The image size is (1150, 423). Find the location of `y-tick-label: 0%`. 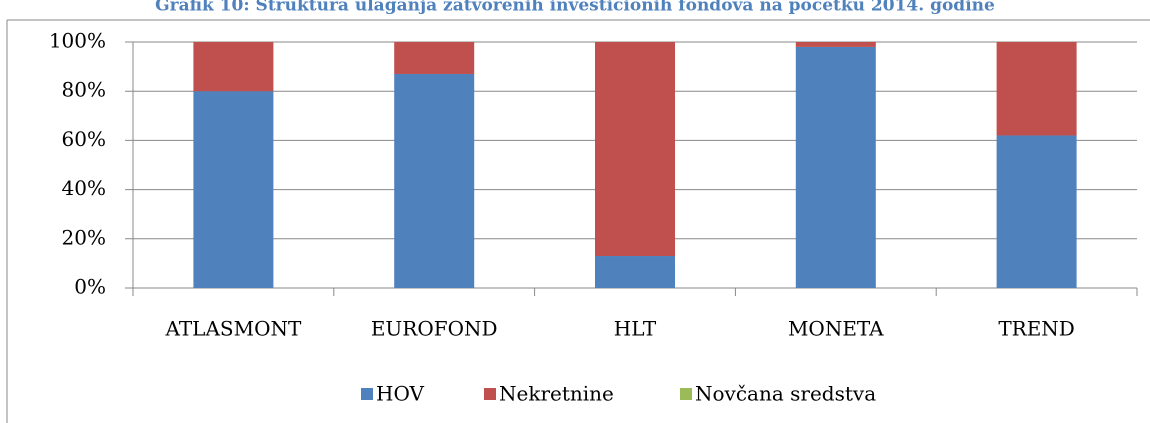

y-tick-label: 0% is located at coordinates (90, 287).